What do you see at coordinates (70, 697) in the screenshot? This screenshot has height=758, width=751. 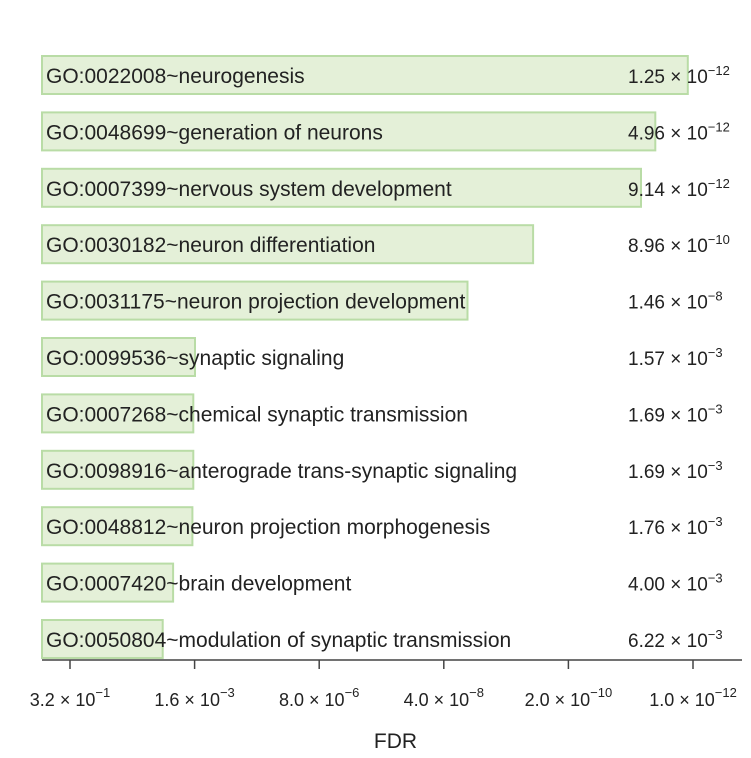 I see `x-tick-label: 3.2 × 10⁻¹` at bounding box center [70, 697].